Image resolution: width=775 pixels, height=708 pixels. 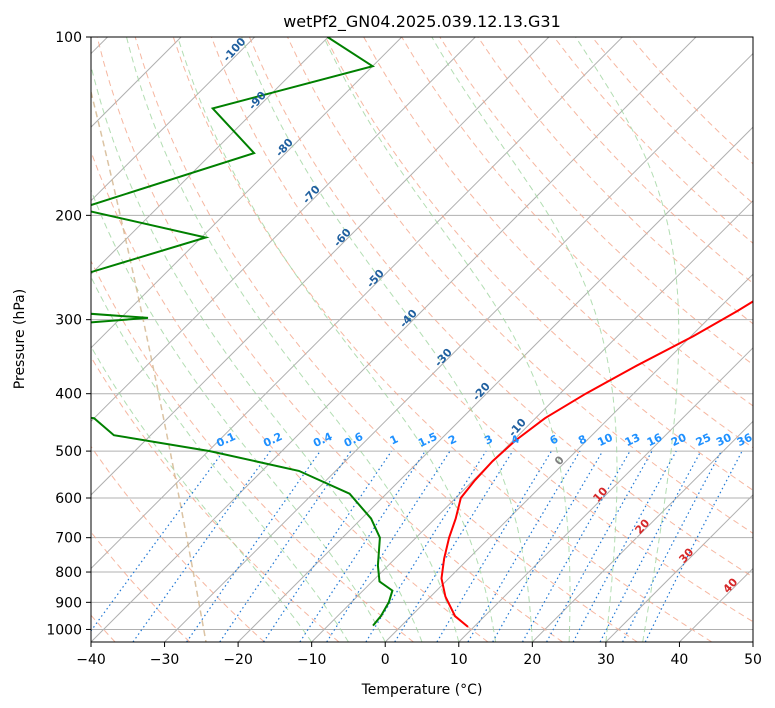 What do you see at coordinates (422, 690) in the screenshot?
I see `x-axis-label: Temperature (°C)` at bounding box center [422, 690].